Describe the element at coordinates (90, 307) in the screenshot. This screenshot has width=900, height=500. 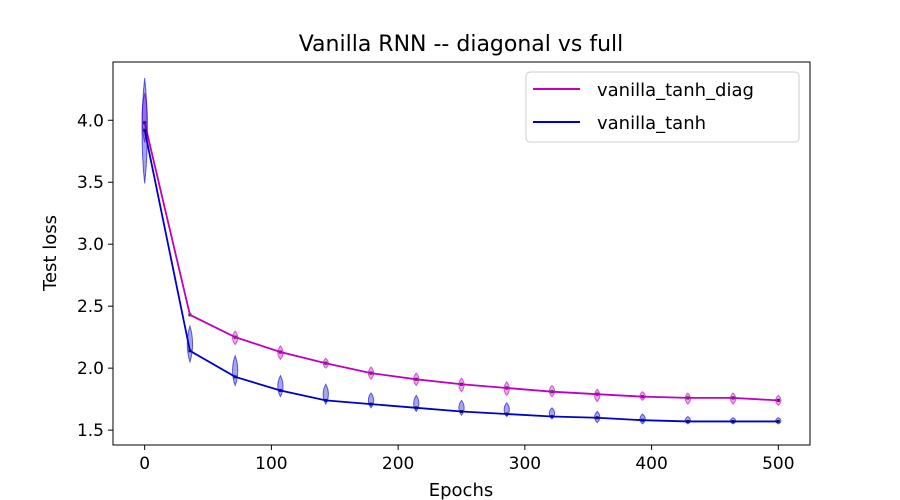
I see `y-tick-label: 2.5` at that location.